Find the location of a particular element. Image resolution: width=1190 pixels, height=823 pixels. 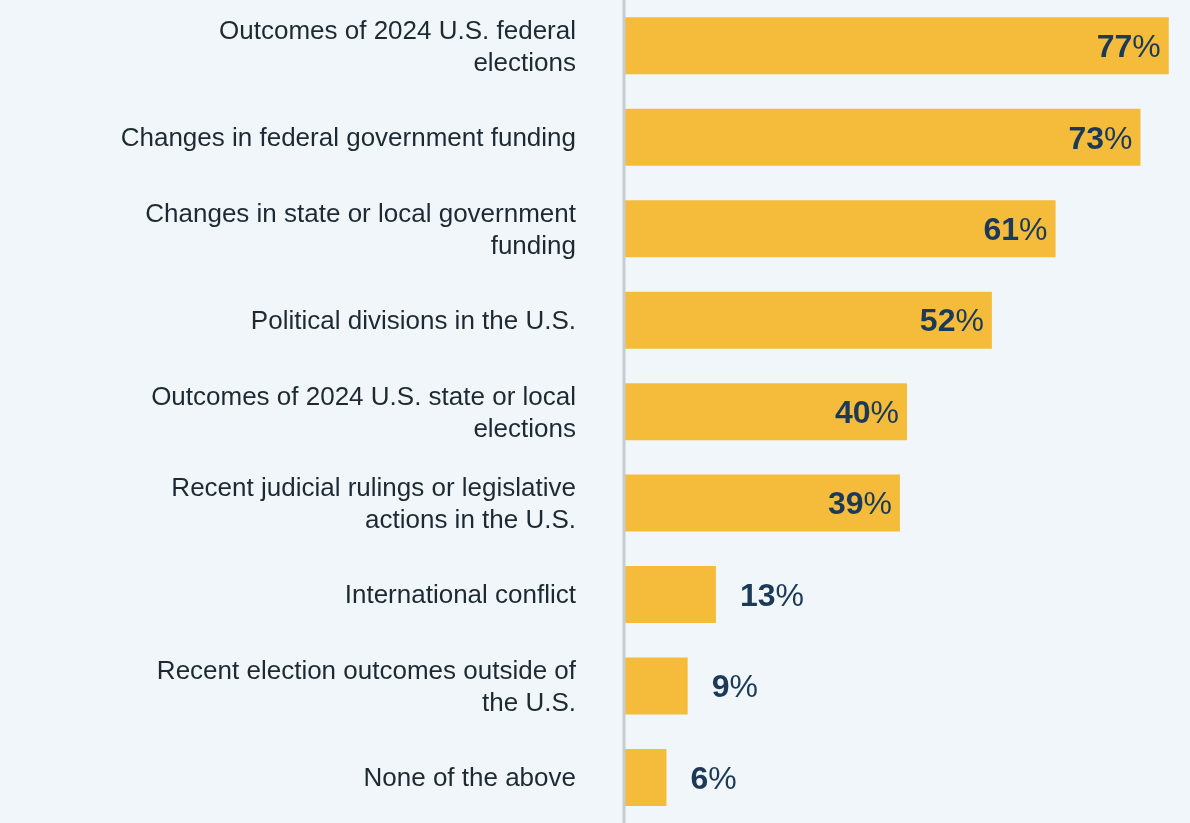

data-label: 9% is located at coordinates (734, 686).